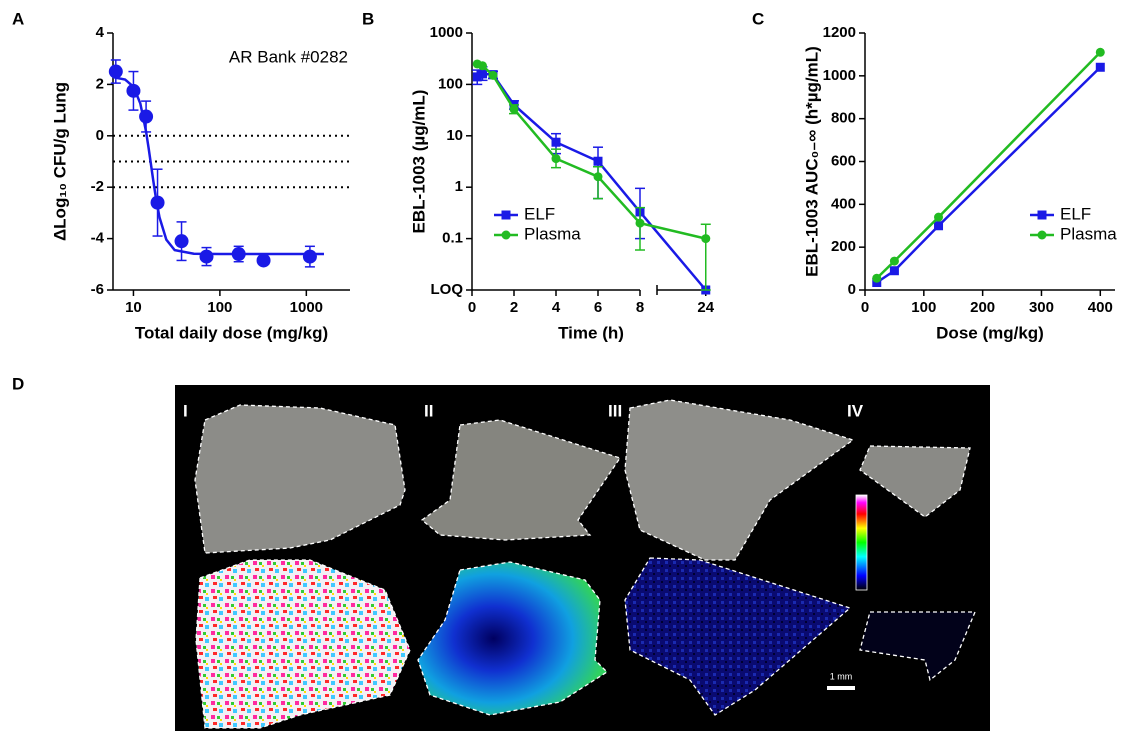 This screenshot has width=1148, height=731. Describe the element at coordinates (368, 18) in the screenshot. I see `panel-label: B` at that location.